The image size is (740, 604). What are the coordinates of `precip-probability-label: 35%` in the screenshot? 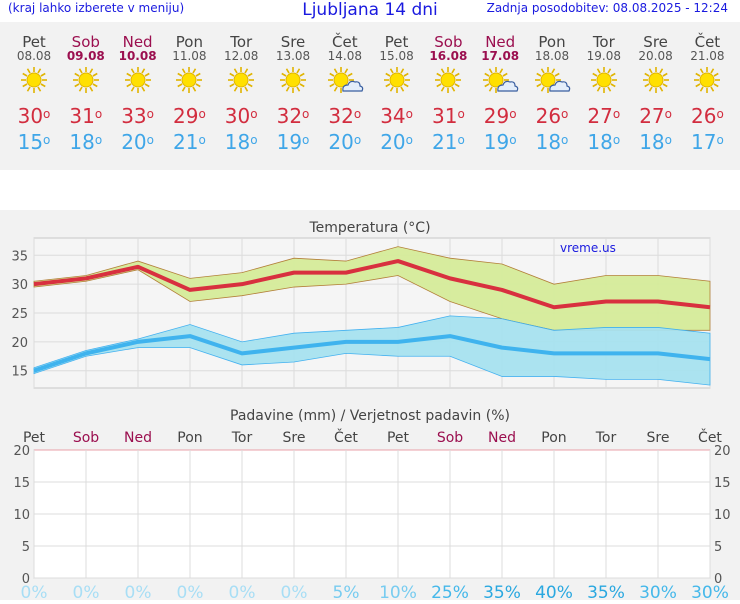 It's located at (502, 591).